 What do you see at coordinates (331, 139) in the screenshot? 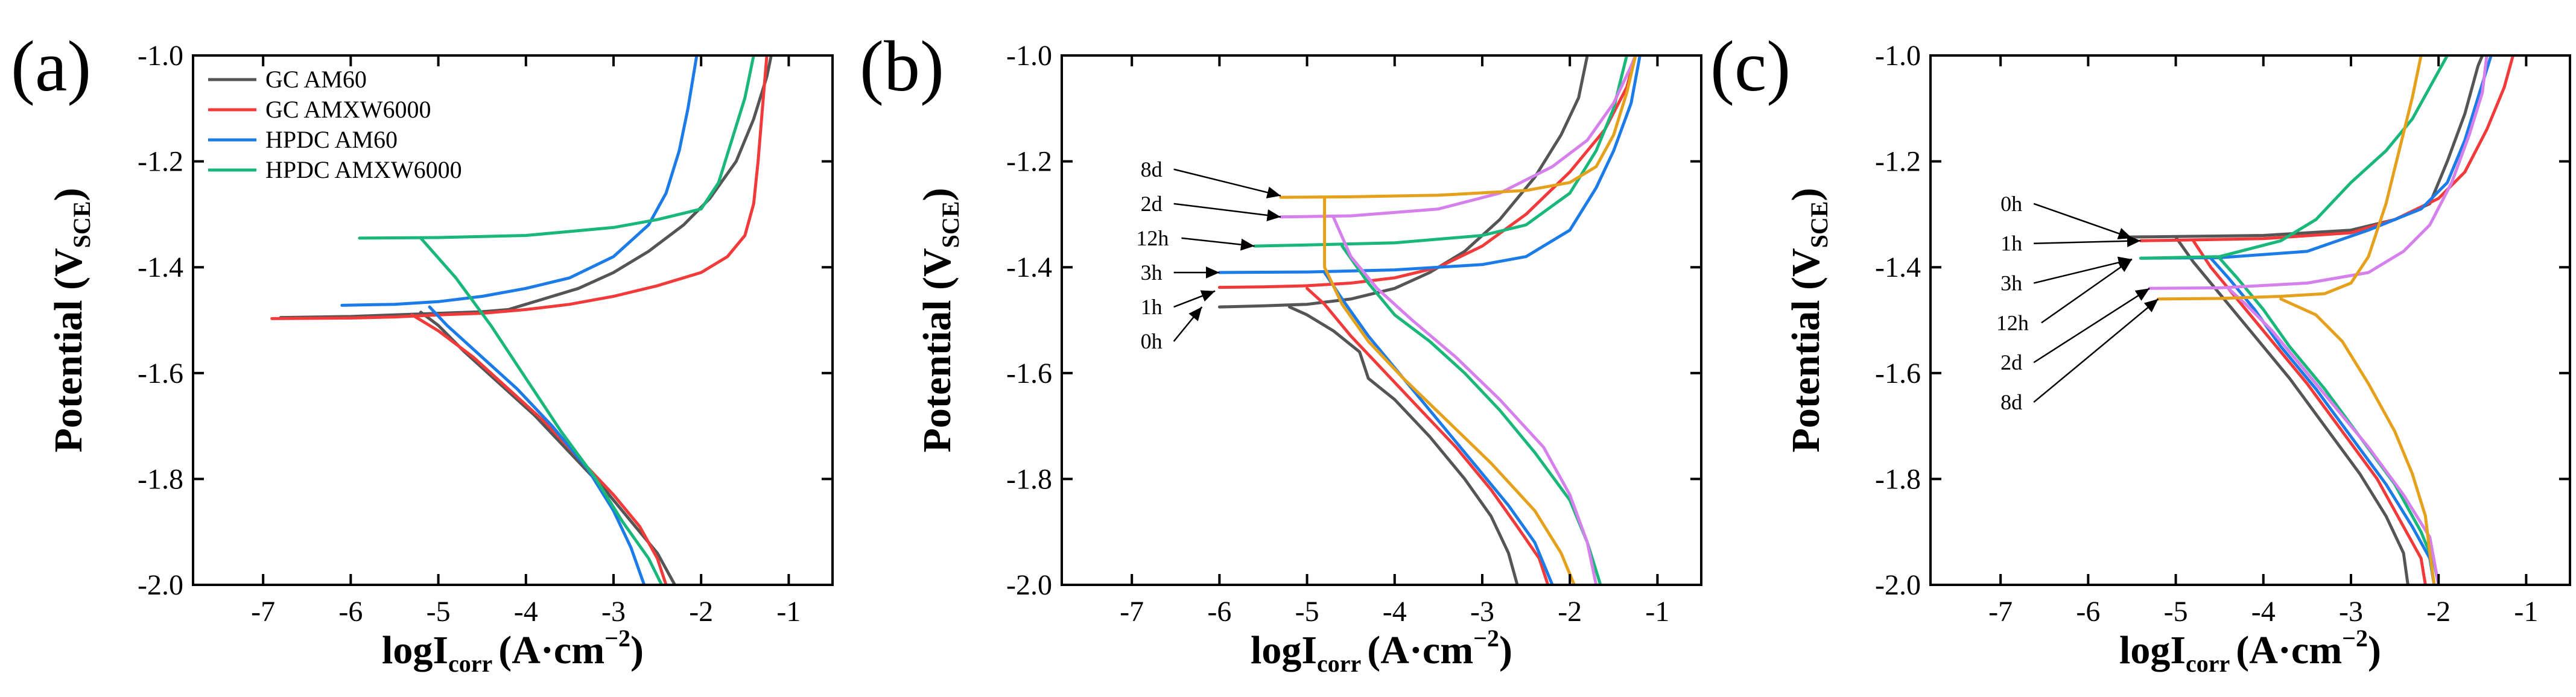
I see `legend-label: HPDC AM60` at bounding box center [331, 139].